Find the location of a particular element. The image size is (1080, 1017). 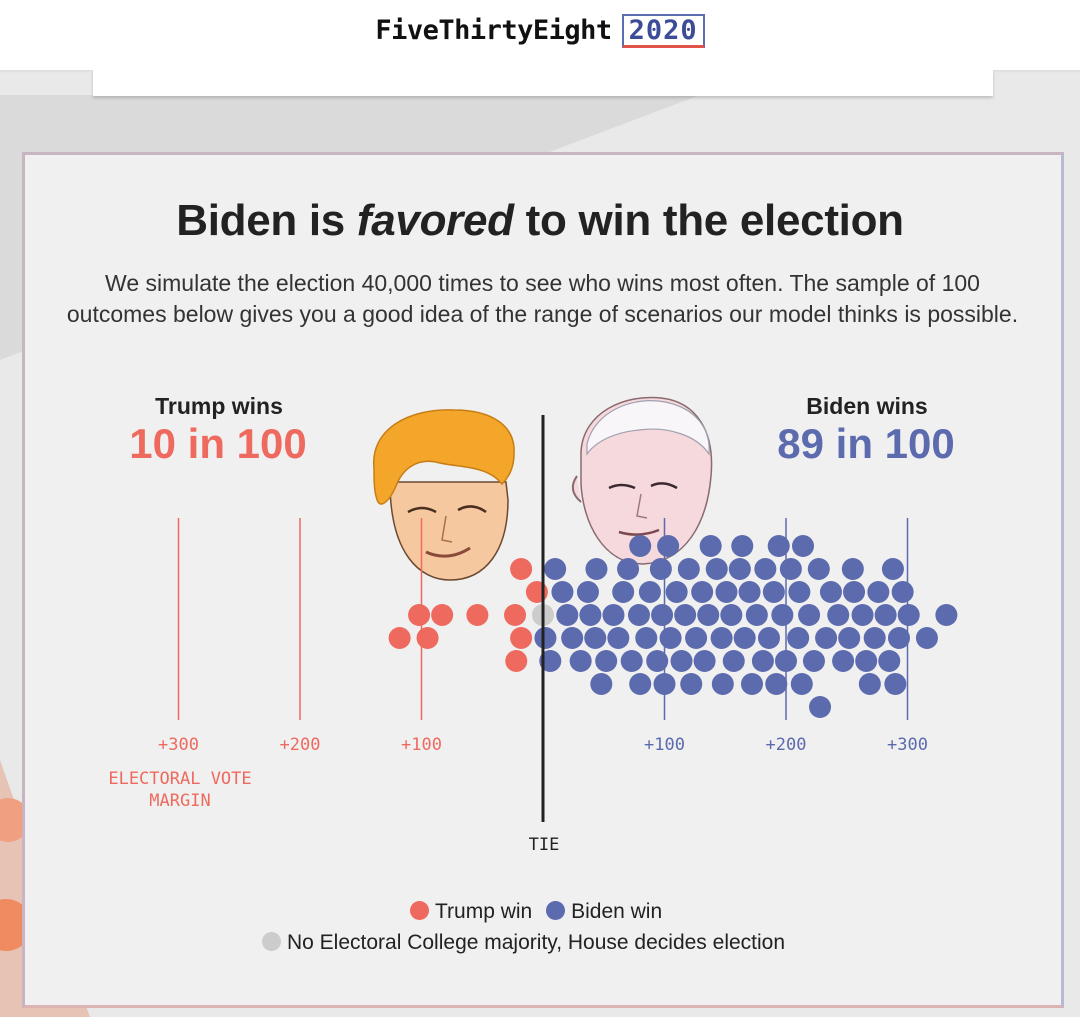

top-navigation-bar: FiveThirtyEight 2020 is located at coordinates (540, 35).